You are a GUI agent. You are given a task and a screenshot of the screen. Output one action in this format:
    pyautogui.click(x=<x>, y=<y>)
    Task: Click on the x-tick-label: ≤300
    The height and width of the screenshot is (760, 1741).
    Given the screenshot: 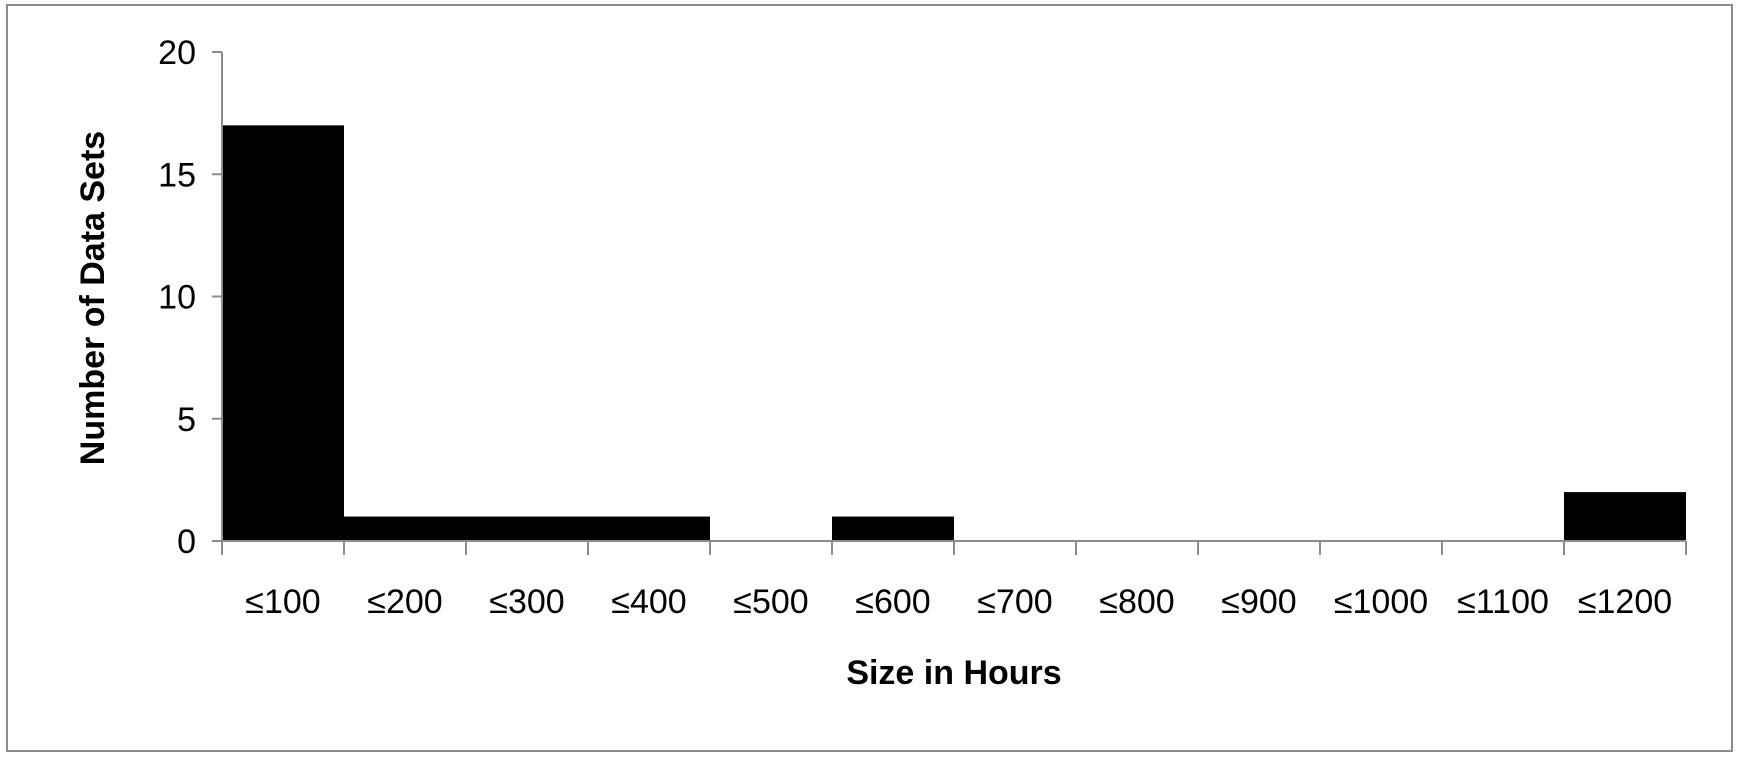 What is the action you would take?
    pyautogui.click(x=526, y=602)
    